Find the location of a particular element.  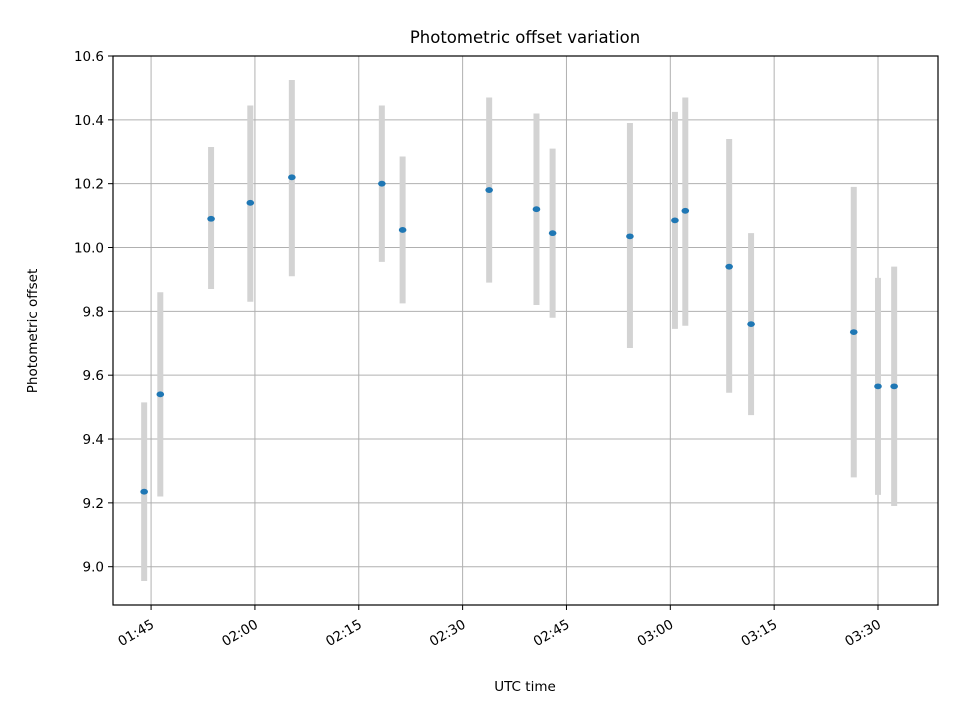

y-tick-label: 10.6 is located at coordinates (89, 57).